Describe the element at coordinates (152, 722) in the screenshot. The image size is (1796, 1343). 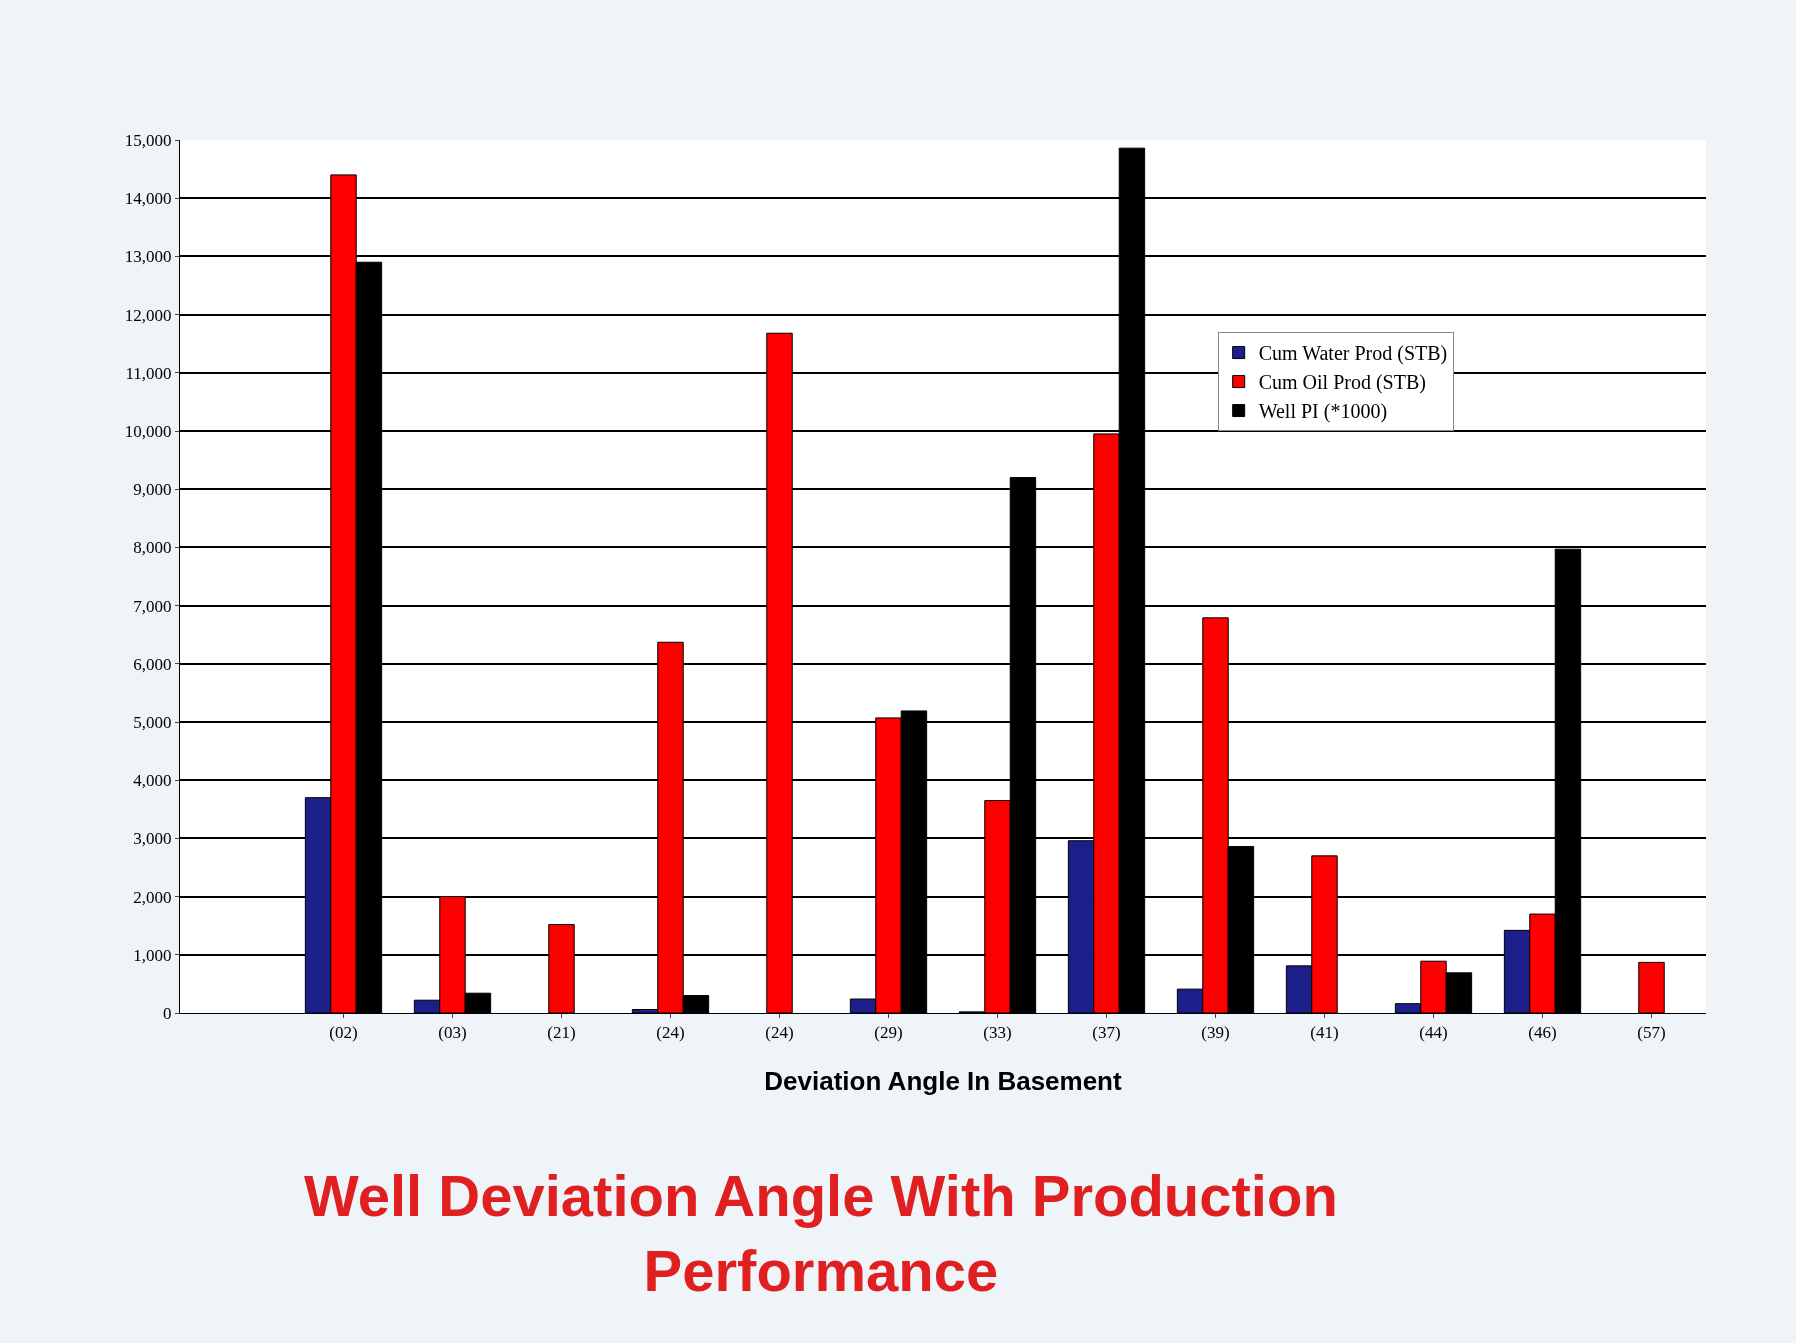
I see `y-tick-label: 5,000` at that location.